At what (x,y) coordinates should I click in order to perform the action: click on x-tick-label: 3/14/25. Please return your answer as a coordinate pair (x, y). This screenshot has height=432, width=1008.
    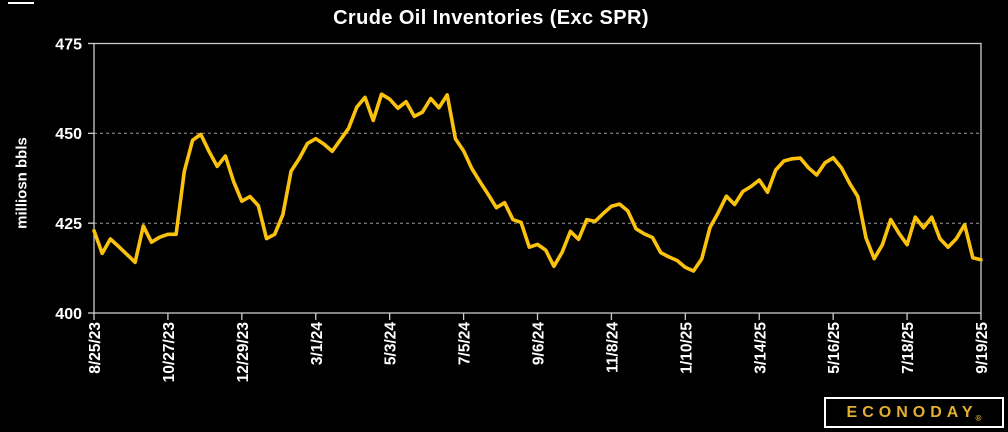
    Looking at the image, I should click on (760, 348).